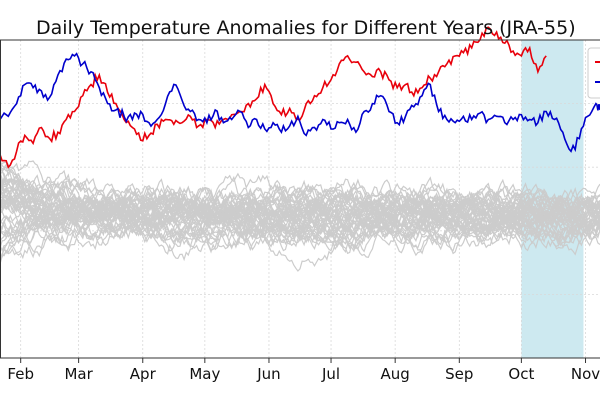  Describe the element at coordinates (78, 374) in the screenshot. I see `x-tick-label-1: Mar` at that location.